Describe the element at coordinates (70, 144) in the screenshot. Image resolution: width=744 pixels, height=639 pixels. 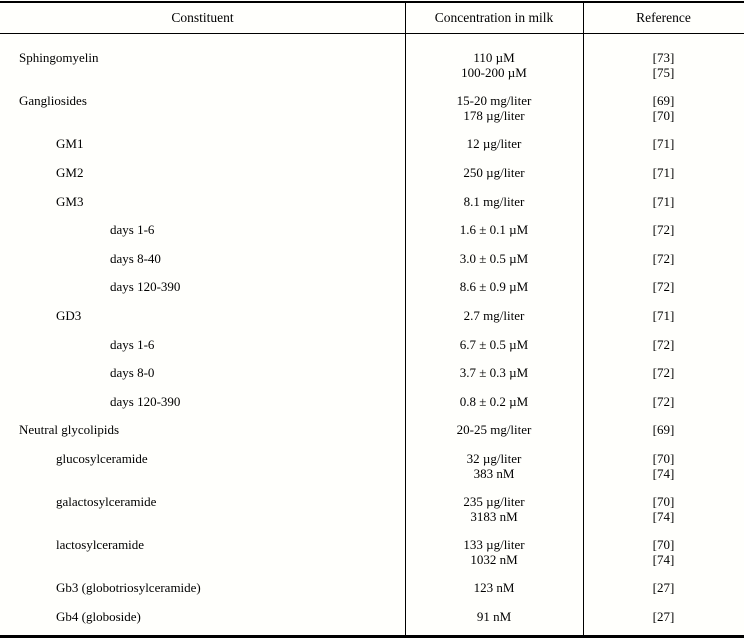
I see `constituent-cell: GM1` at that location.